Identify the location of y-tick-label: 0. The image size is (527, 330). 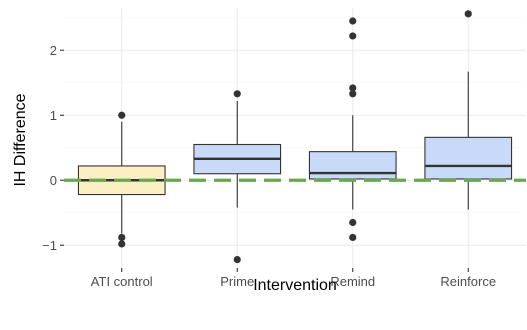
(53, 180).